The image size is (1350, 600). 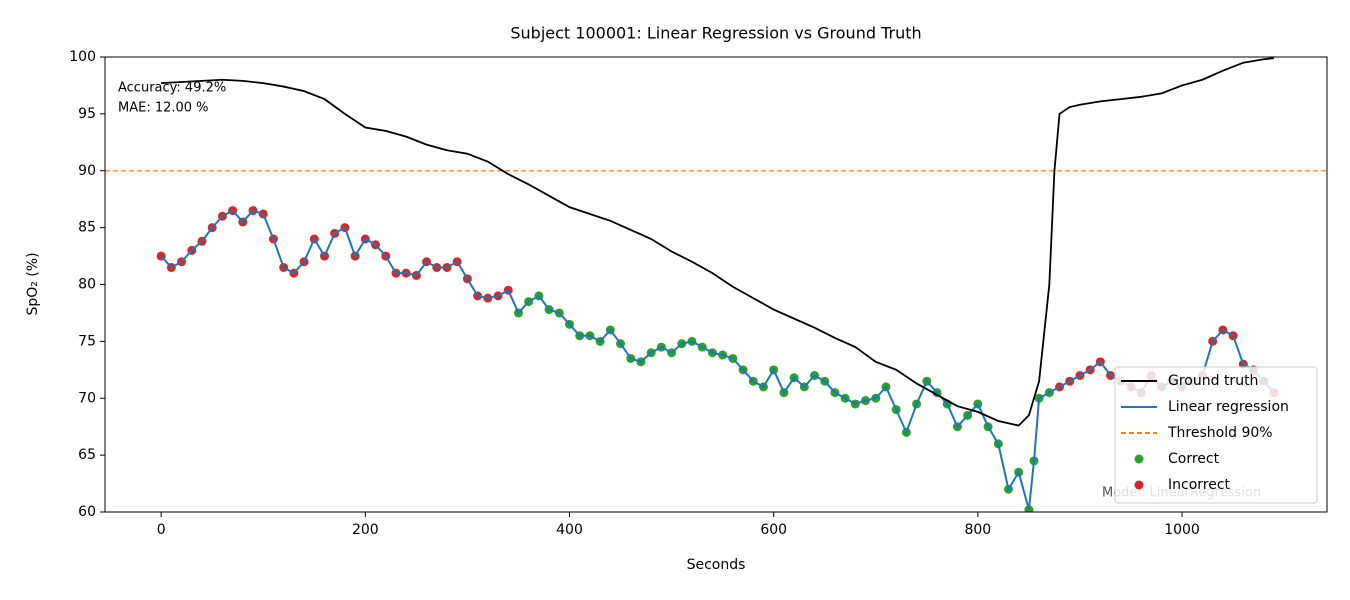 What do you see at coordinates (716, 565) in the screenshot?
I see `x-axis-label: Seconds` at bounding box center [716, 565].